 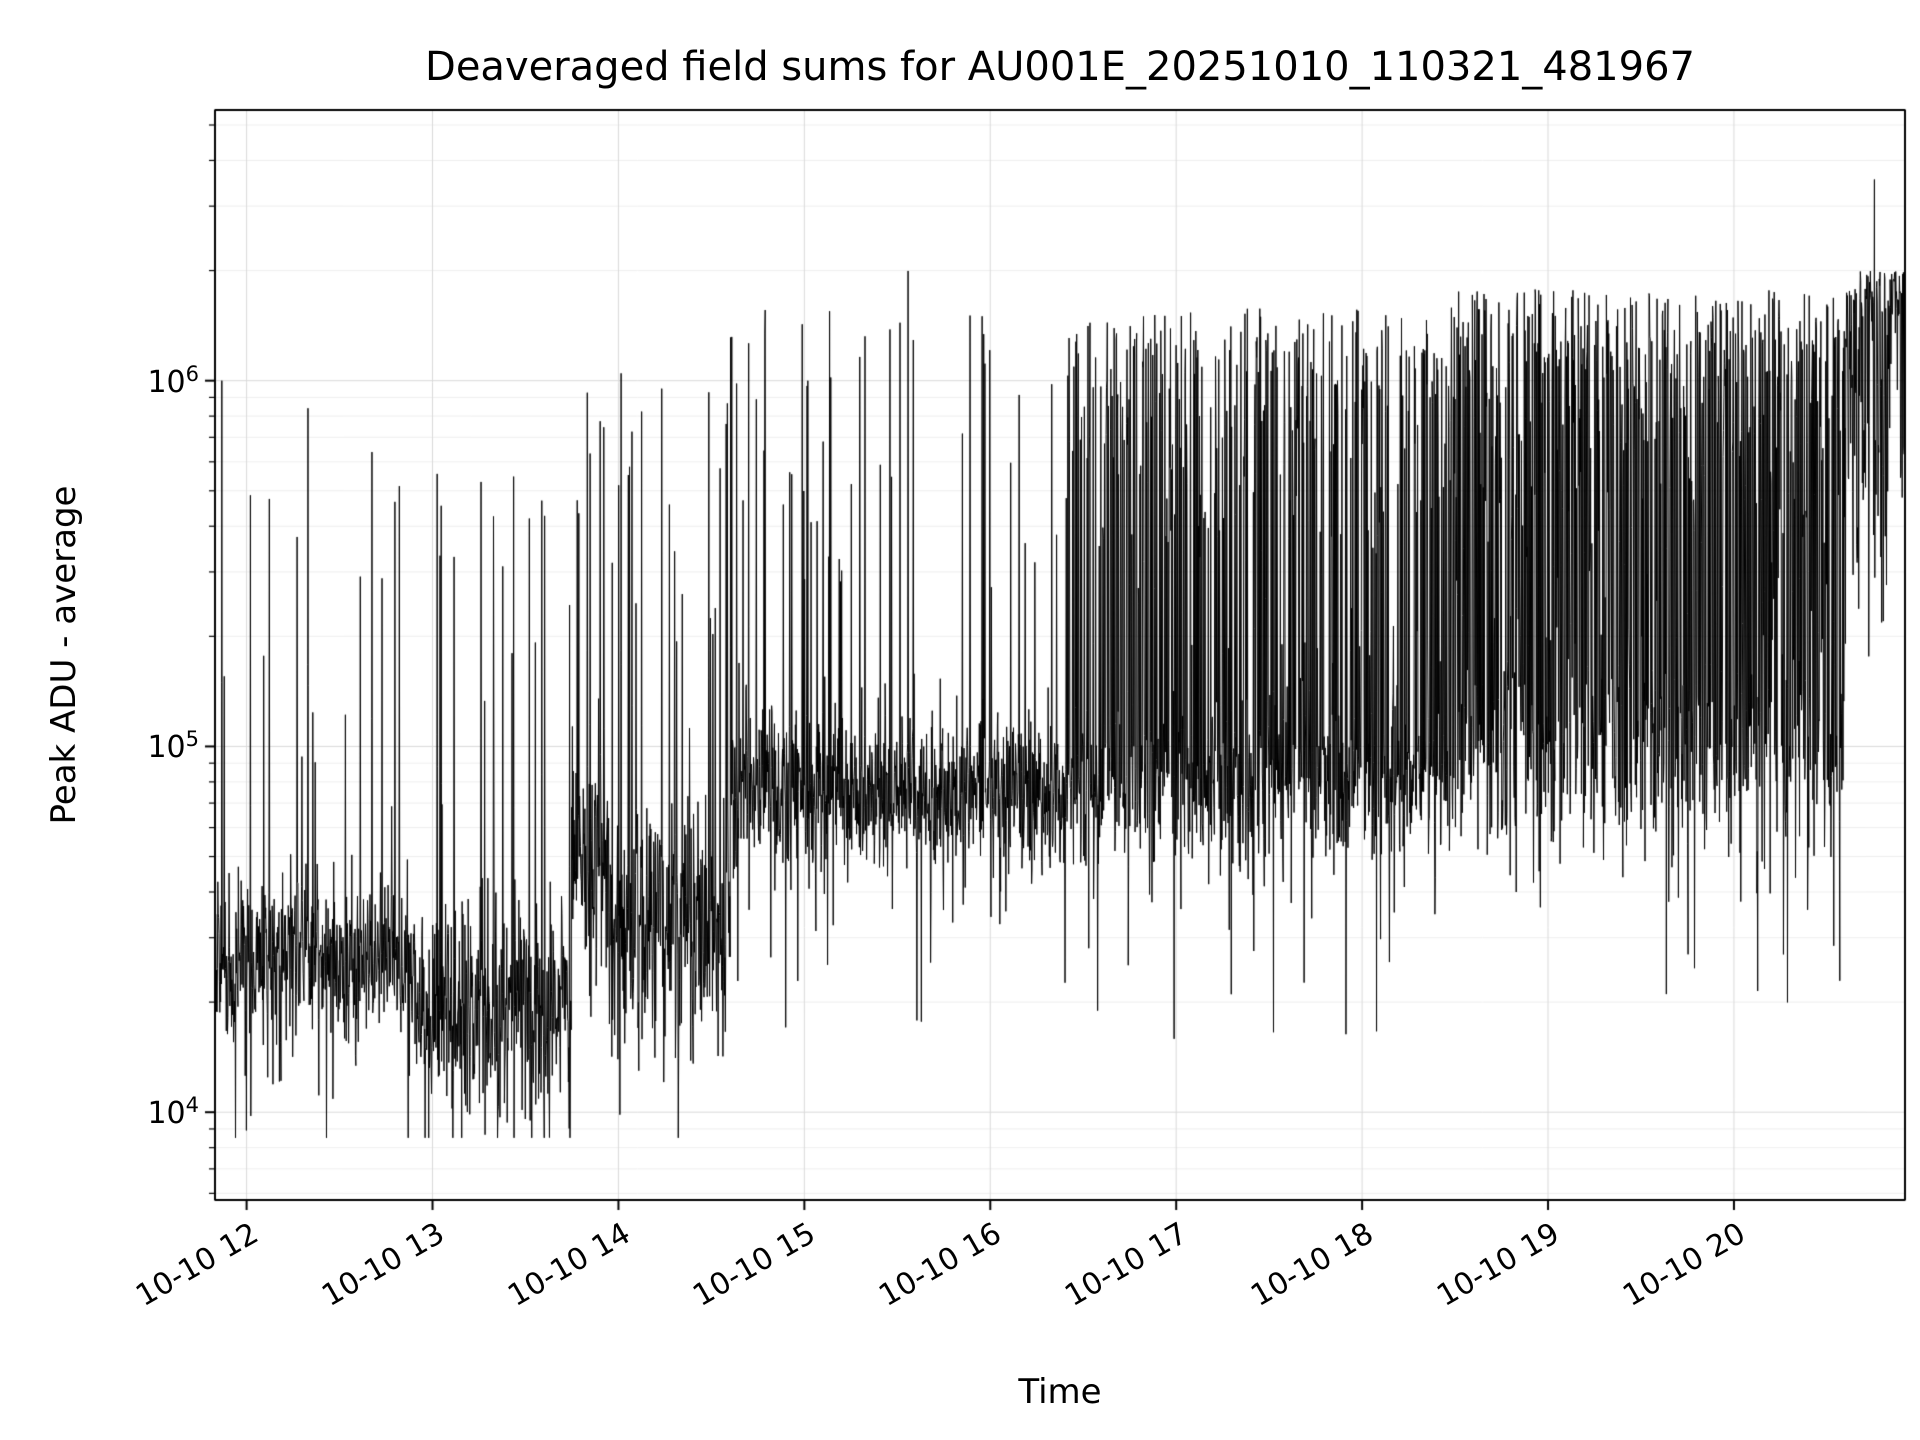 I want to click on y-axis-label: Peak ADU - average, so click(x=64, y=655).